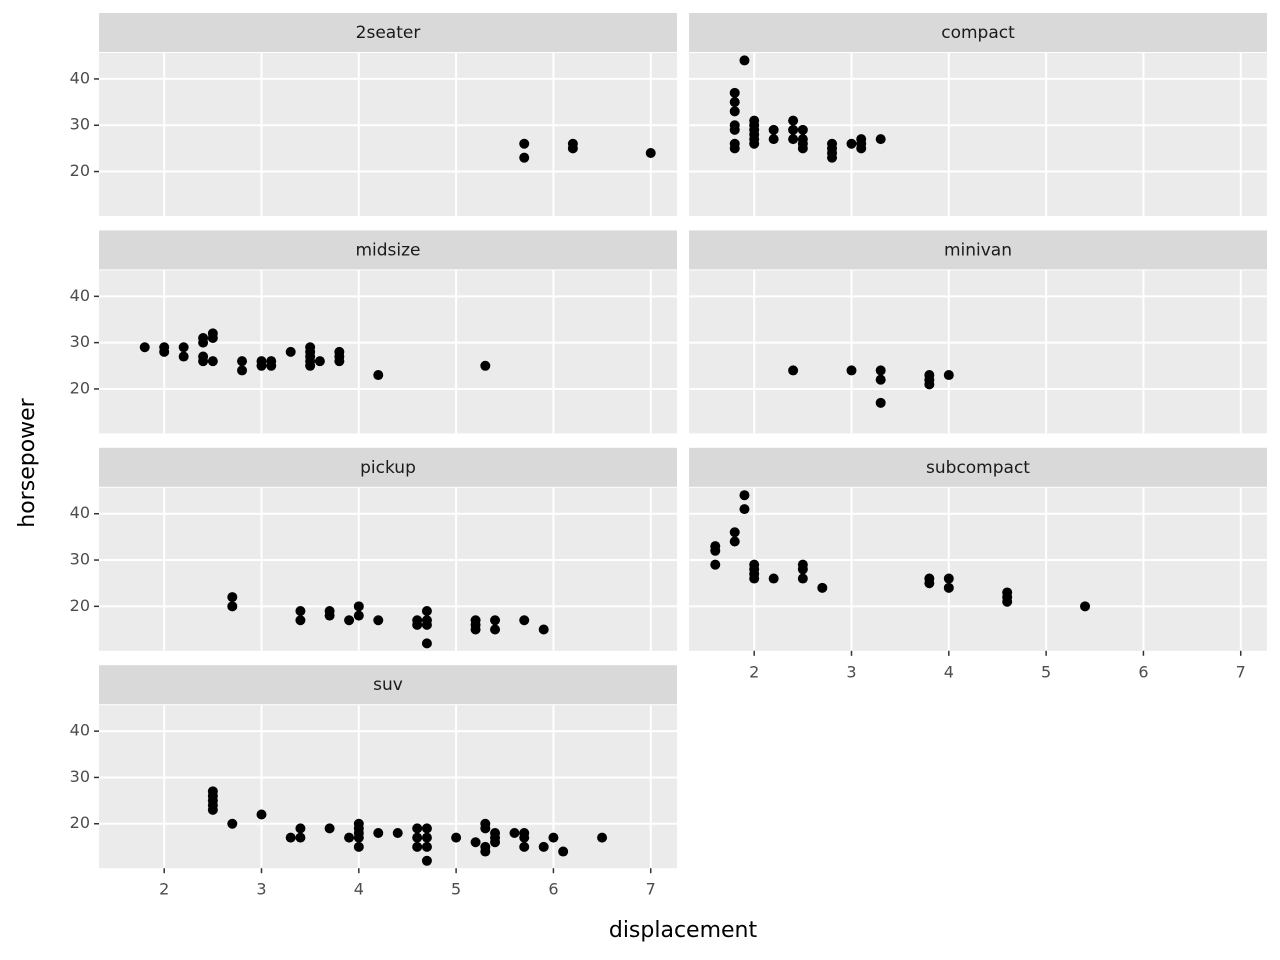  I want to click on x-axis-title: displacement, so click(683, 930).